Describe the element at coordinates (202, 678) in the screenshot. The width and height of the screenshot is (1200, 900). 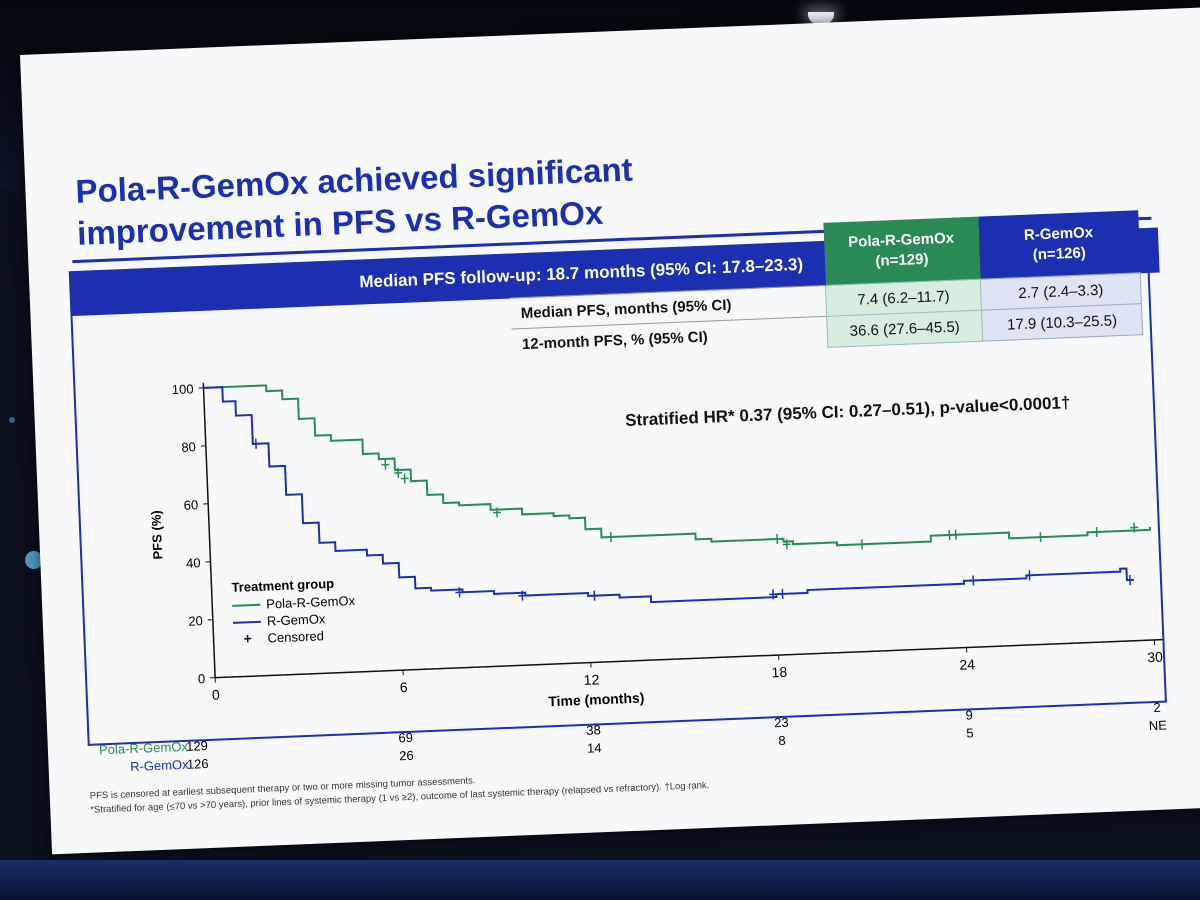
I see `y-tick-label: 0` at that location.